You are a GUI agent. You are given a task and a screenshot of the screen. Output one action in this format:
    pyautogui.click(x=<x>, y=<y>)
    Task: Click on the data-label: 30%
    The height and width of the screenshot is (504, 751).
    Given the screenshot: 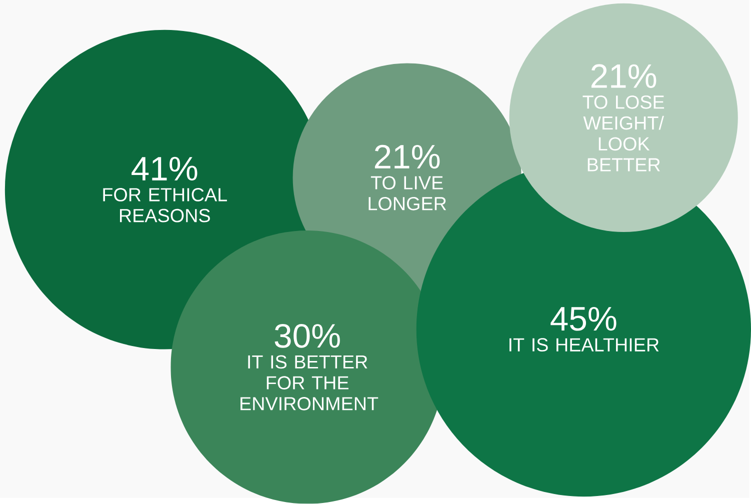 What is the action you would take?
    pyautogui.click(x=307, y=336)
    